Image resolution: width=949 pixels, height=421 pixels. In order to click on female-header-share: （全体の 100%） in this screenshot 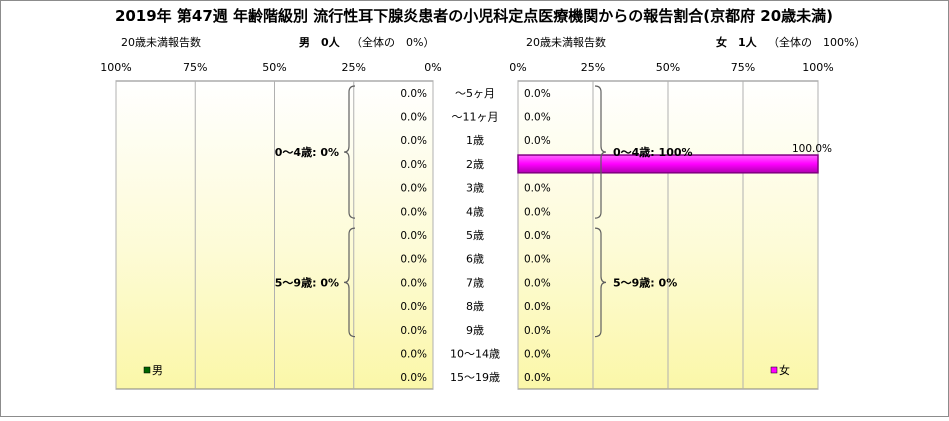, I will do `click(816, 42)`.